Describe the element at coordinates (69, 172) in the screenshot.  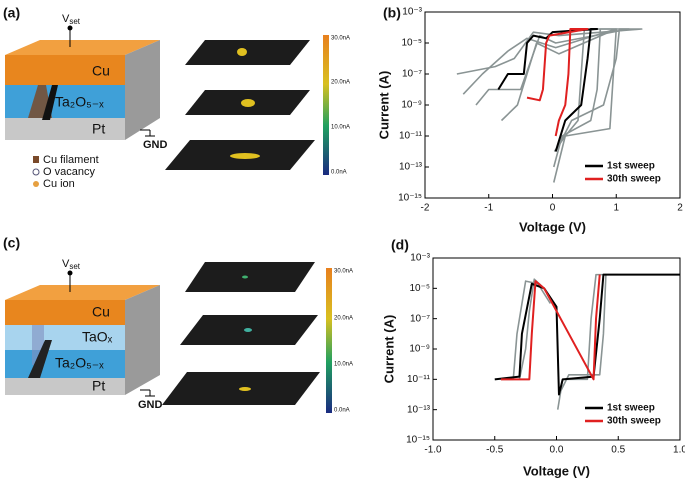
I see `legend-label: O vacancy` at that location.